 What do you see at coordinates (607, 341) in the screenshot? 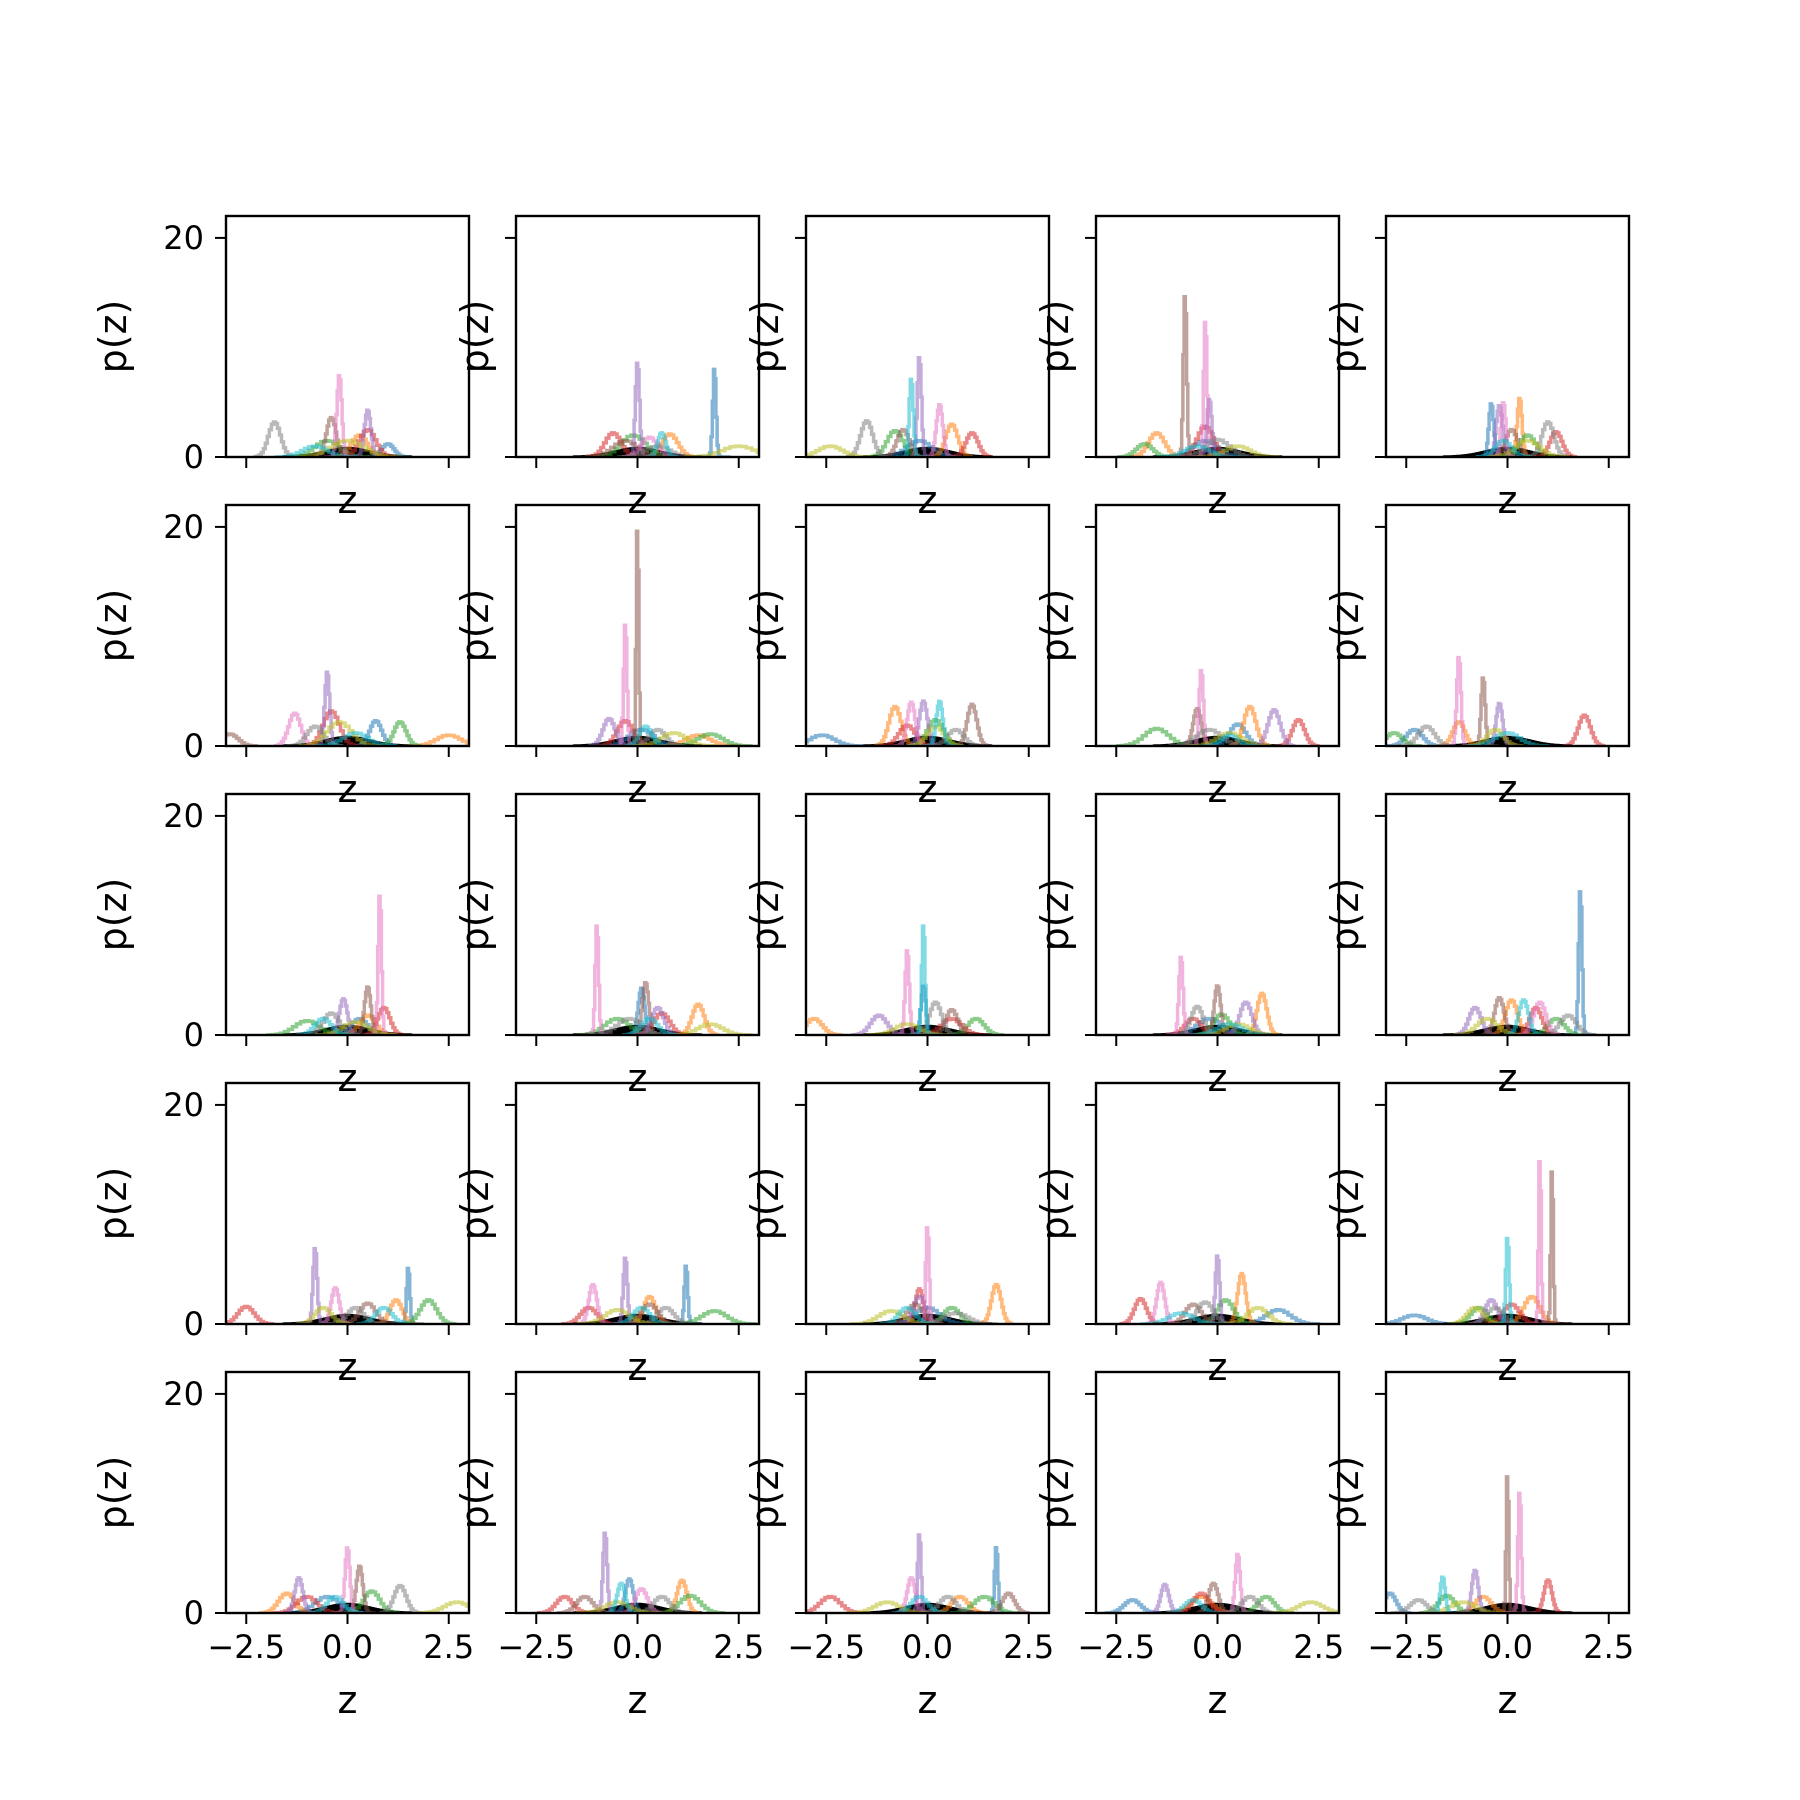
I see `panel-1-2: p(z)` at bounding box center [607, 341].